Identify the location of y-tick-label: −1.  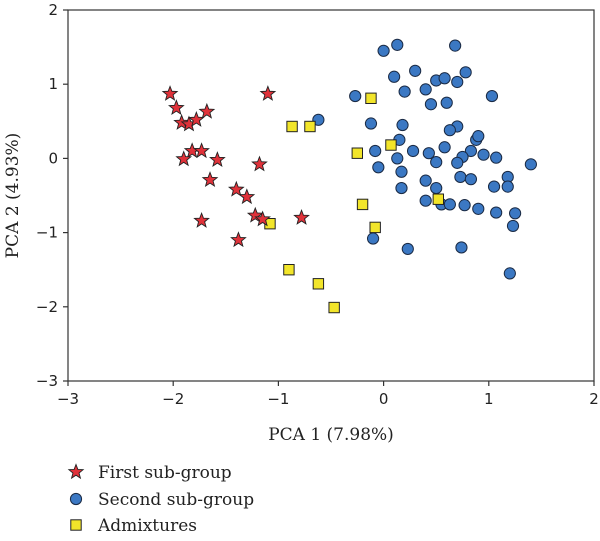
(47, 233).